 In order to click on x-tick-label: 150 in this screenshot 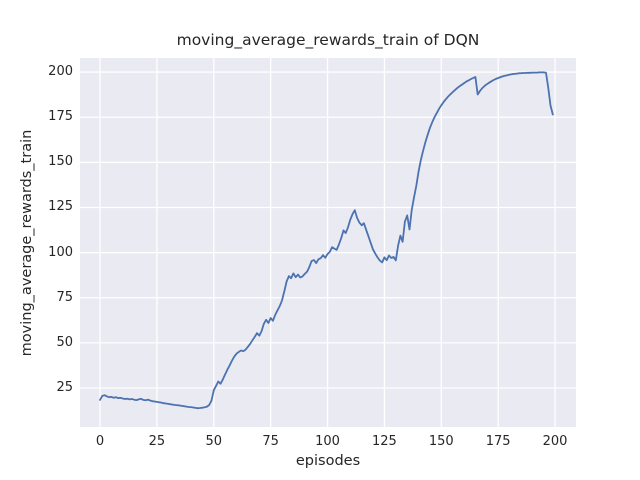, I will do `click(441, 441)`.